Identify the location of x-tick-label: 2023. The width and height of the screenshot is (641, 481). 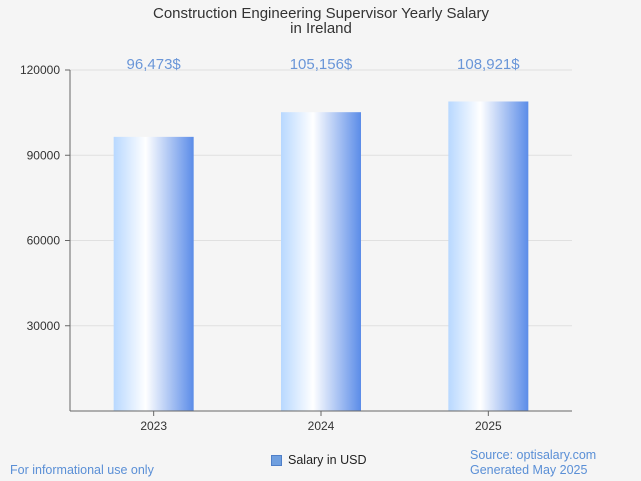
(153, 426).